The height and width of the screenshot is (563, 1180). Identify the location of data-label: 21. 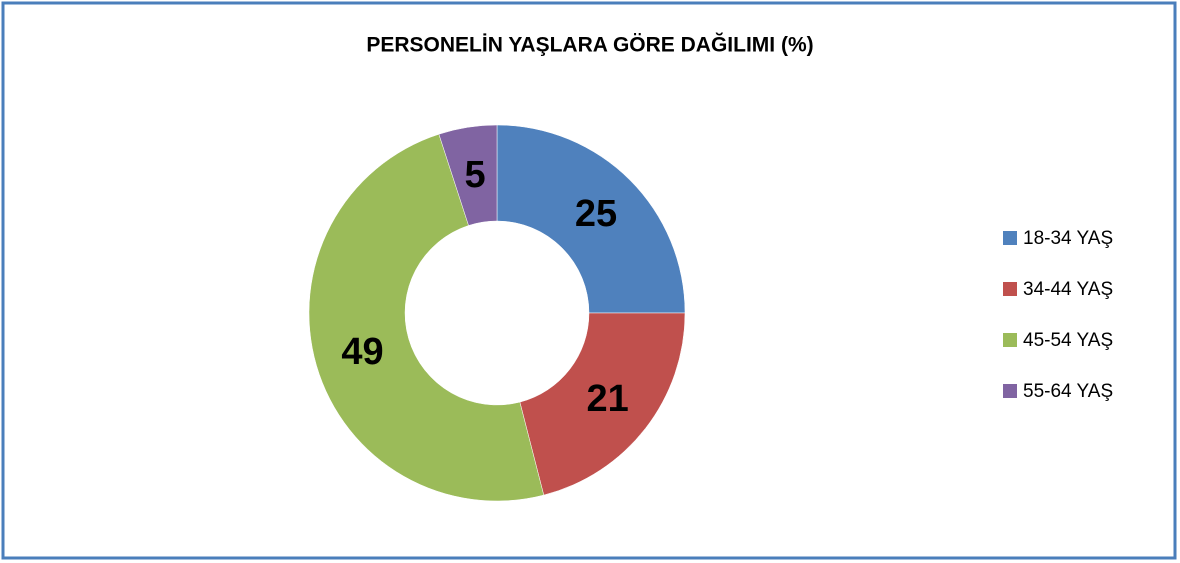
(607, 399).